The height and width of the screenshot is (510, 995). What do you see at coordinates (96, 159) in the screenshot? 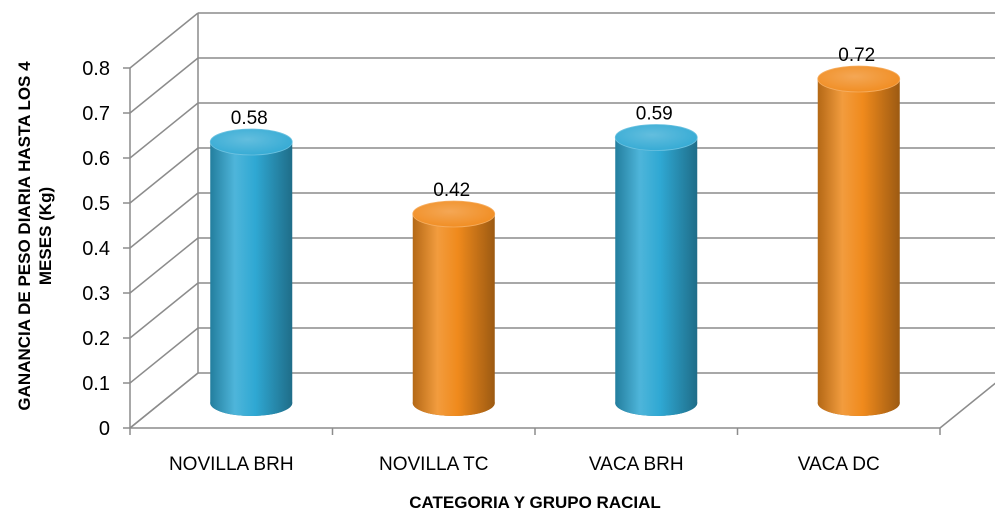
I see `y-tick-label: 0.6` at bounding box center [96, 159].